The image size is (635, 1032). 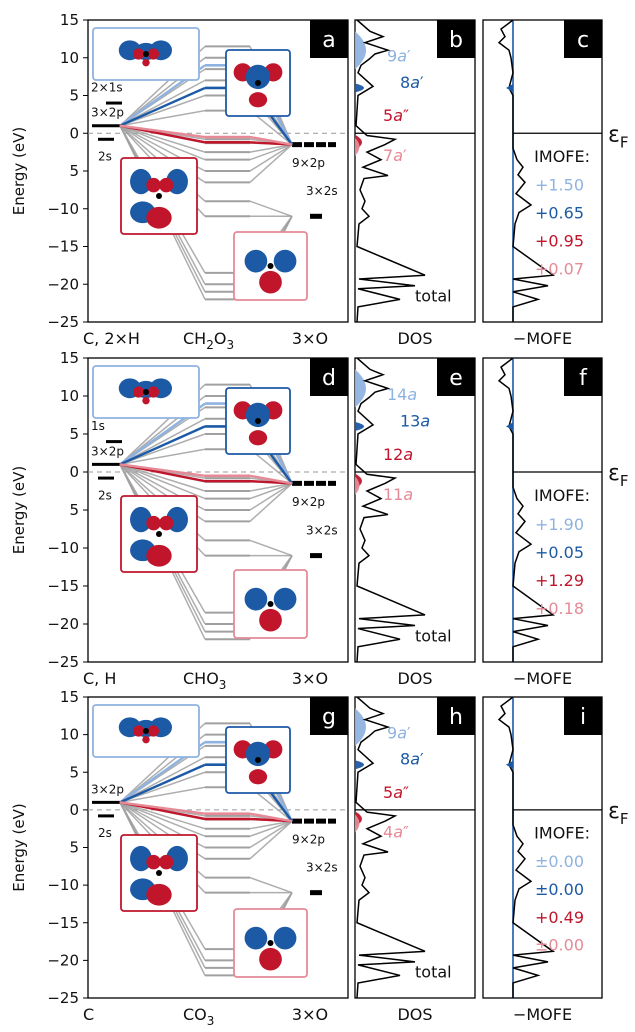 What do you see at coordinates (559, 524) in the screenshot?
I see `imofe-value: +1.90` at bounding box center [559, 524].